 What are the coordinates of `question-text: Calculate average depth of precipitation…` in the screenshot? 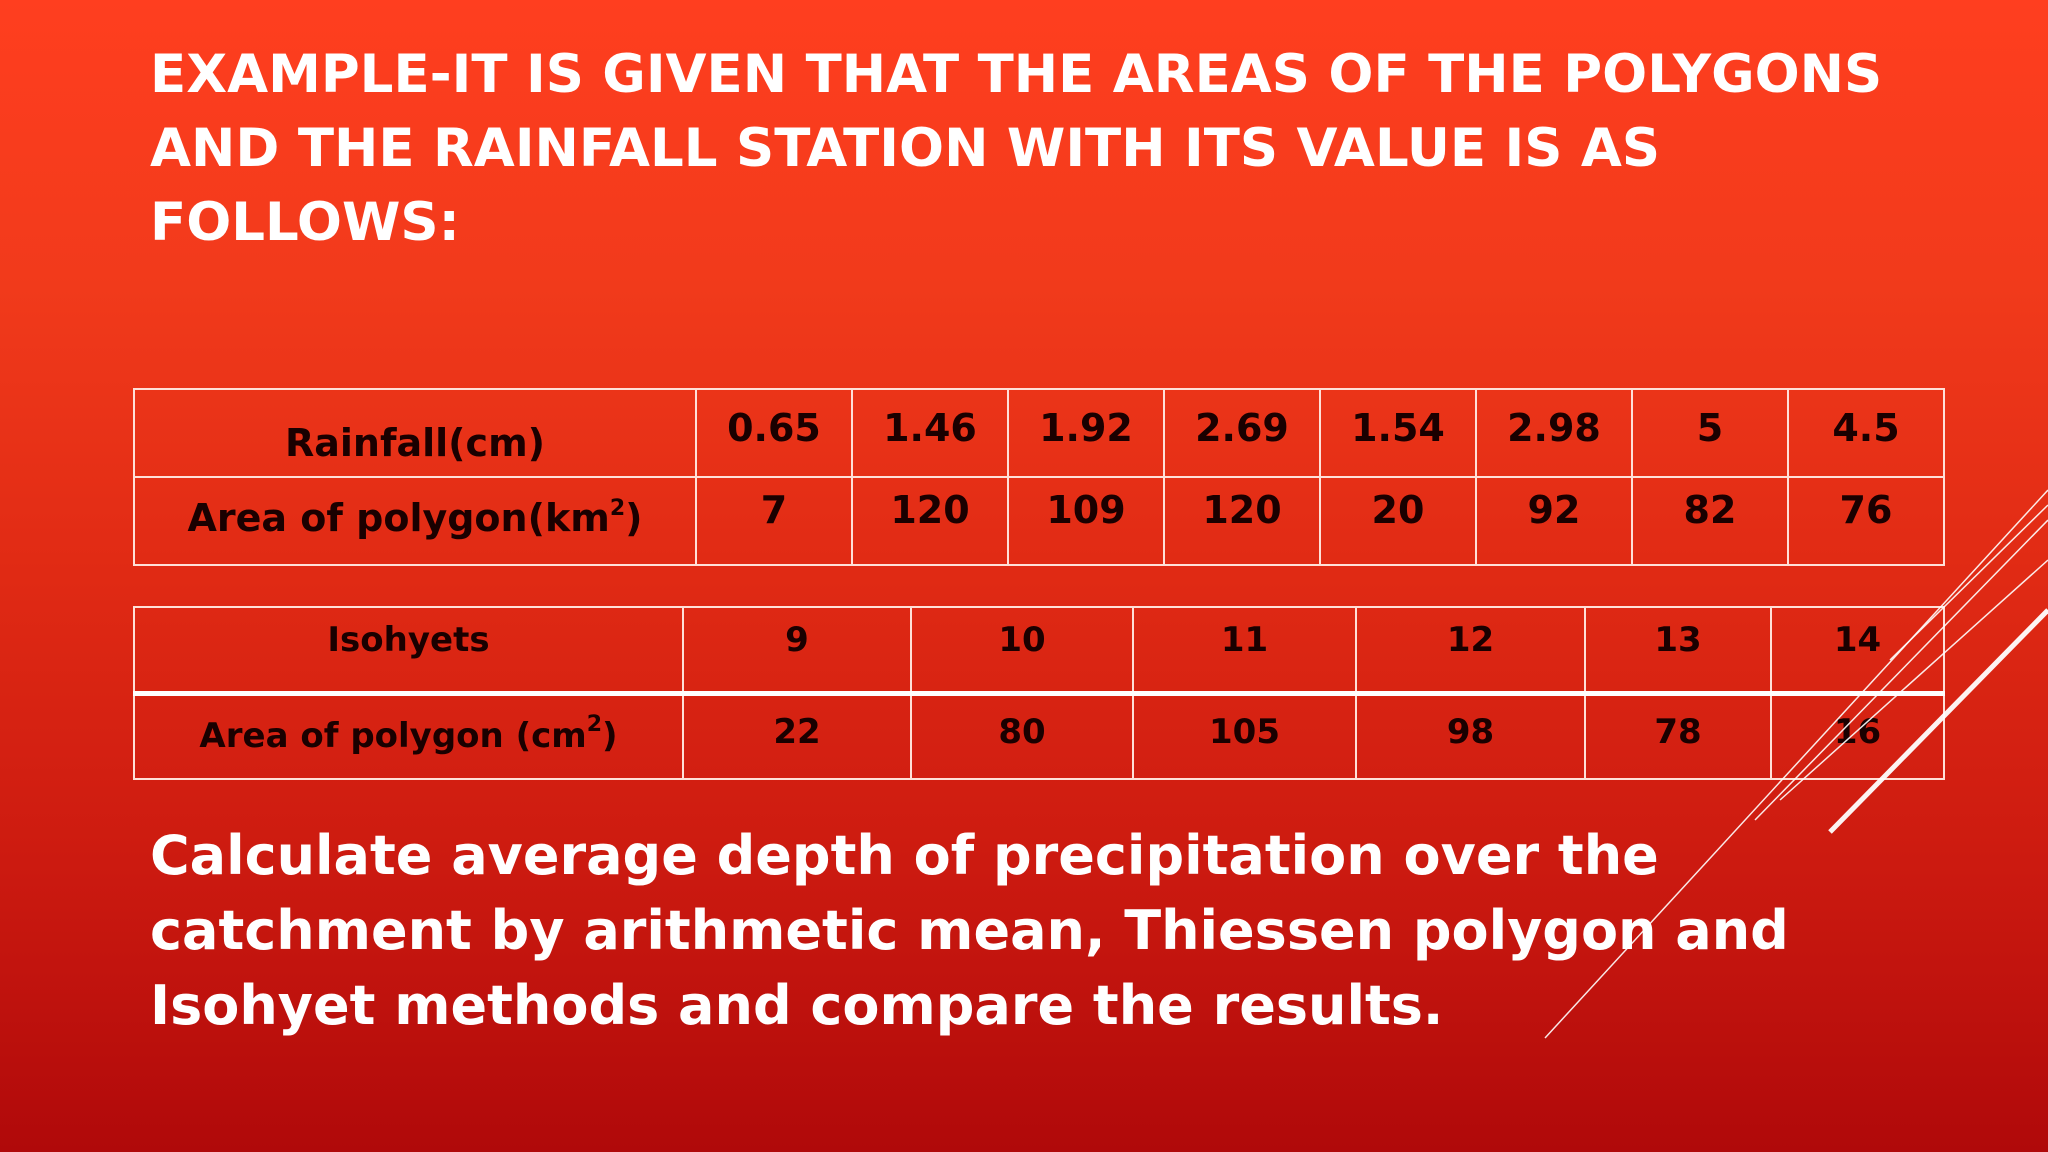 It's located at (969, 930).